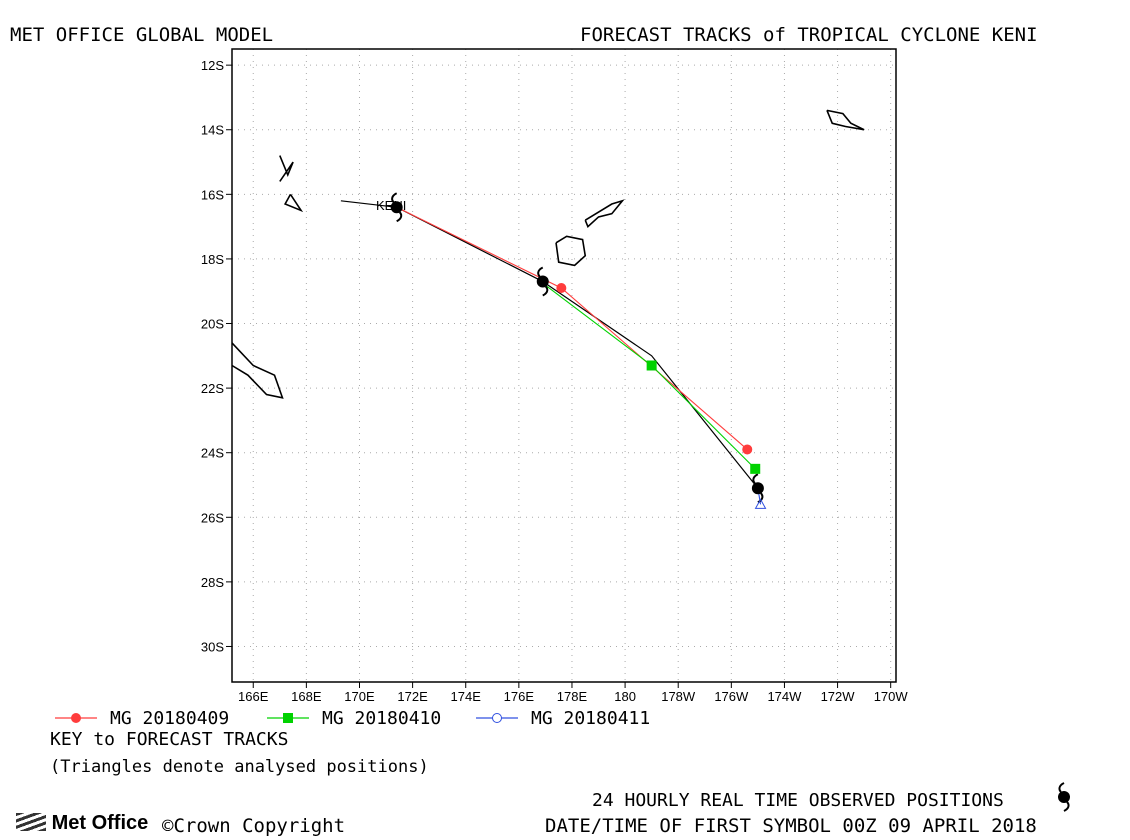 Image resolution: width=1130 pixels, height=840 pixels. What do you see at coordinates (212, 259) in the screenshot?
I see `y-tick-label: 18S` at bounding box center [212, 259].